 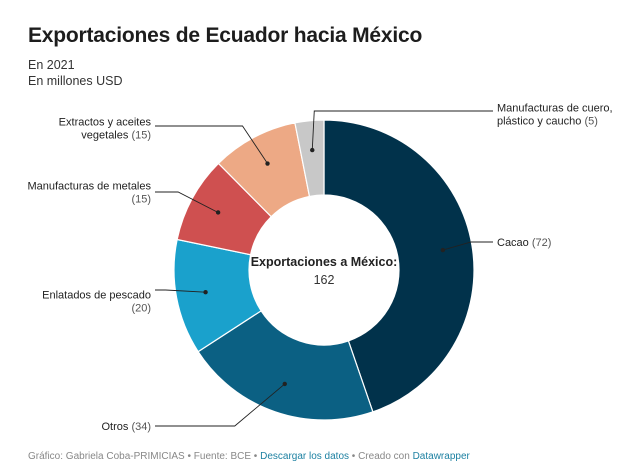 What do you see at coordinates (96, 302) in the screenshot?
I see `slice-label: Enlatados de pescado (20)` at bounding box center [96, 302].